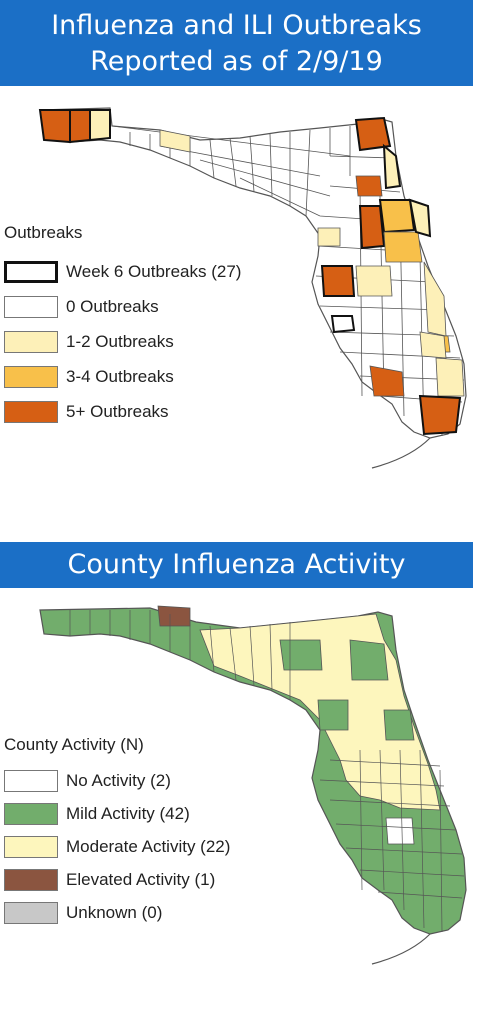  Describe the element at coordinates (420, 218) in the screenshot. I see `county-12-flagler` at that location.